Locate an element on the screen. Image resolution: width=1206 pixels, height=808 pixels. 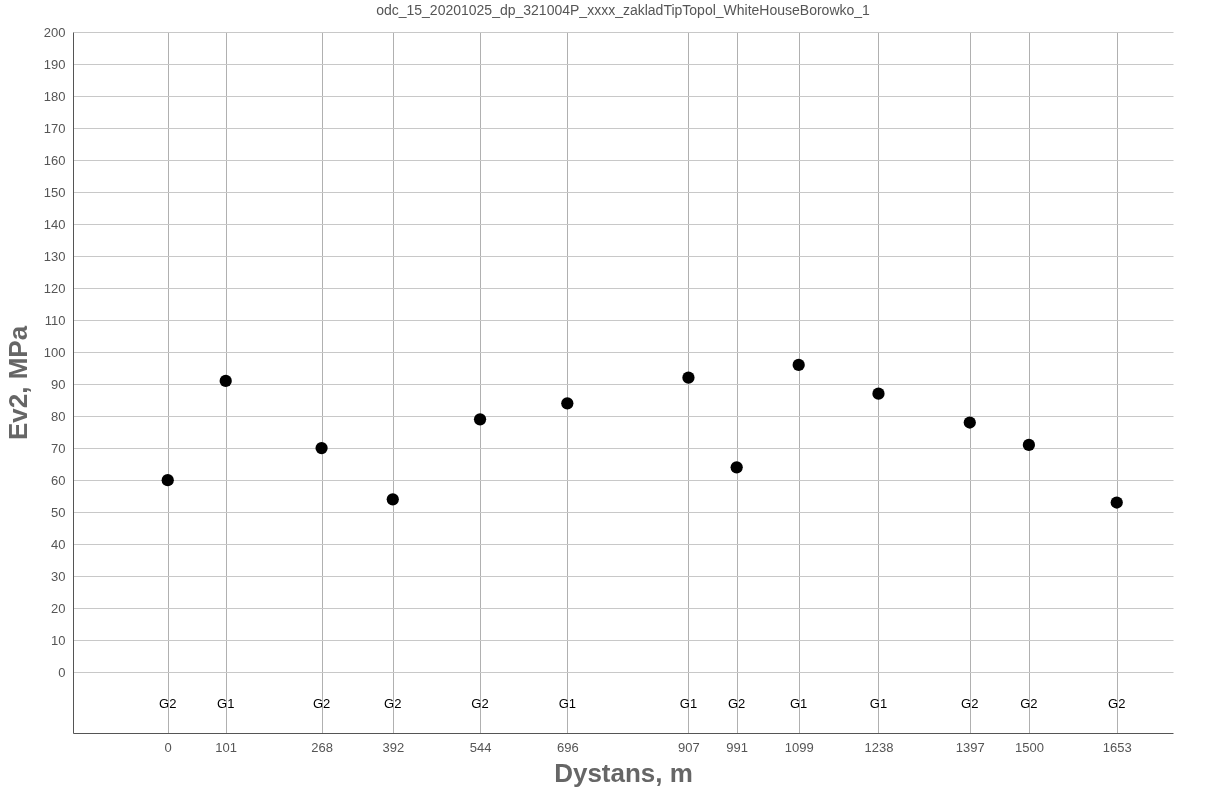
x-tick-label: 544 is located at coordinates (480, 747).